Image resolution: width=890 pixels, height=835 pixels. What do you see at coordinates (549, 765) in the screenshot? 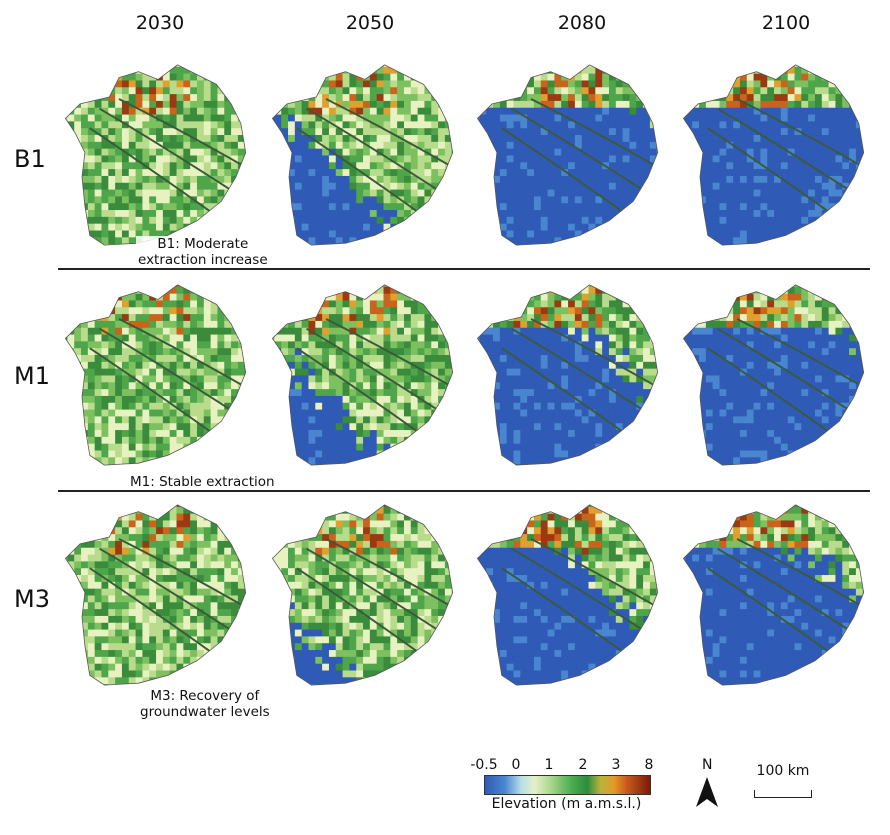
I see `legend-tick: 1` at bounding box center [549, 765].